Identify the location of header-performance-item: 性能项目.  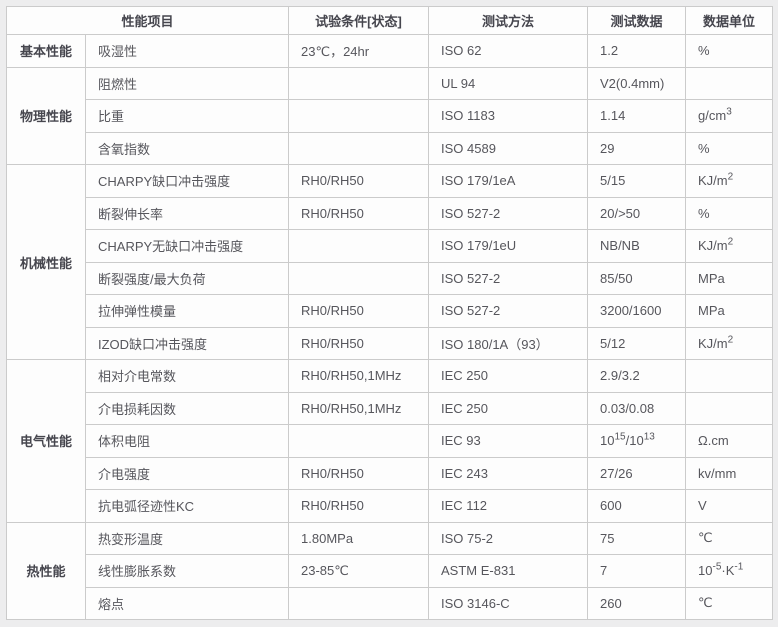
(147, 20).